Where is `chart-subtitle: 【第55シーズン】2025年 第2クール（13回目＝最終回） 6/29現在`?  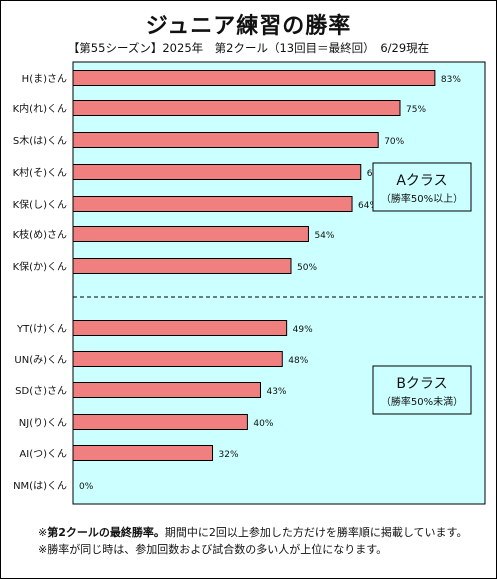 chart-subtitle: 【第55シーズン】2025年 第2クール（13回目＝最終回） 6/29現在 is located at coordinates (248, 48).